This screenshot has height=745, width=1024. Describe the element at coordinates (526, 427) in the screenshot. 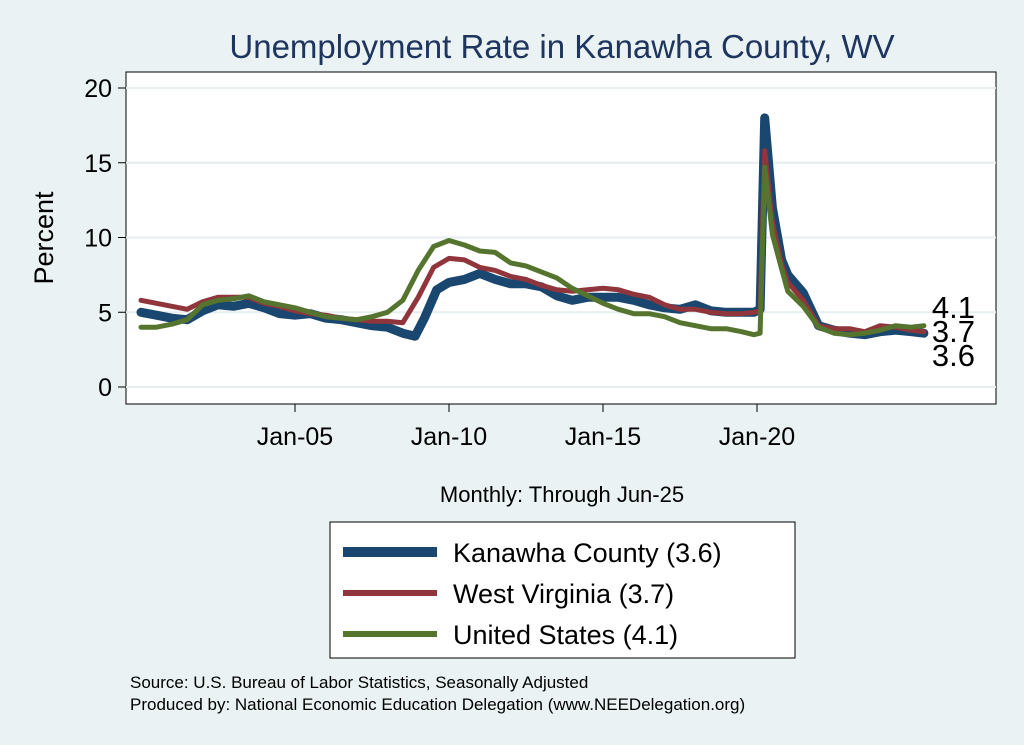

I see `x-axis: Jan-05 Jan-10 Jan-15 Jan-20` at that location.